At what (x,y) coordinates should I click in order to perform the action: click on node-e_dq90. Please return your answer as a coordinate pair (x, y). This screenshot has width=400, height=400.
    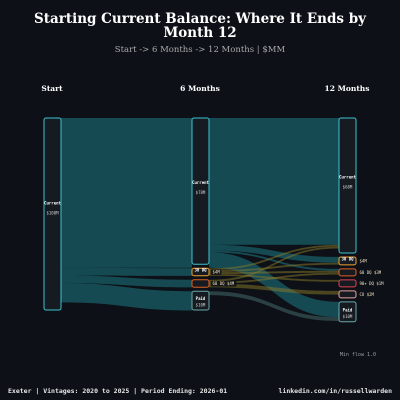
    Looking at the image, I should click on (347, 283).